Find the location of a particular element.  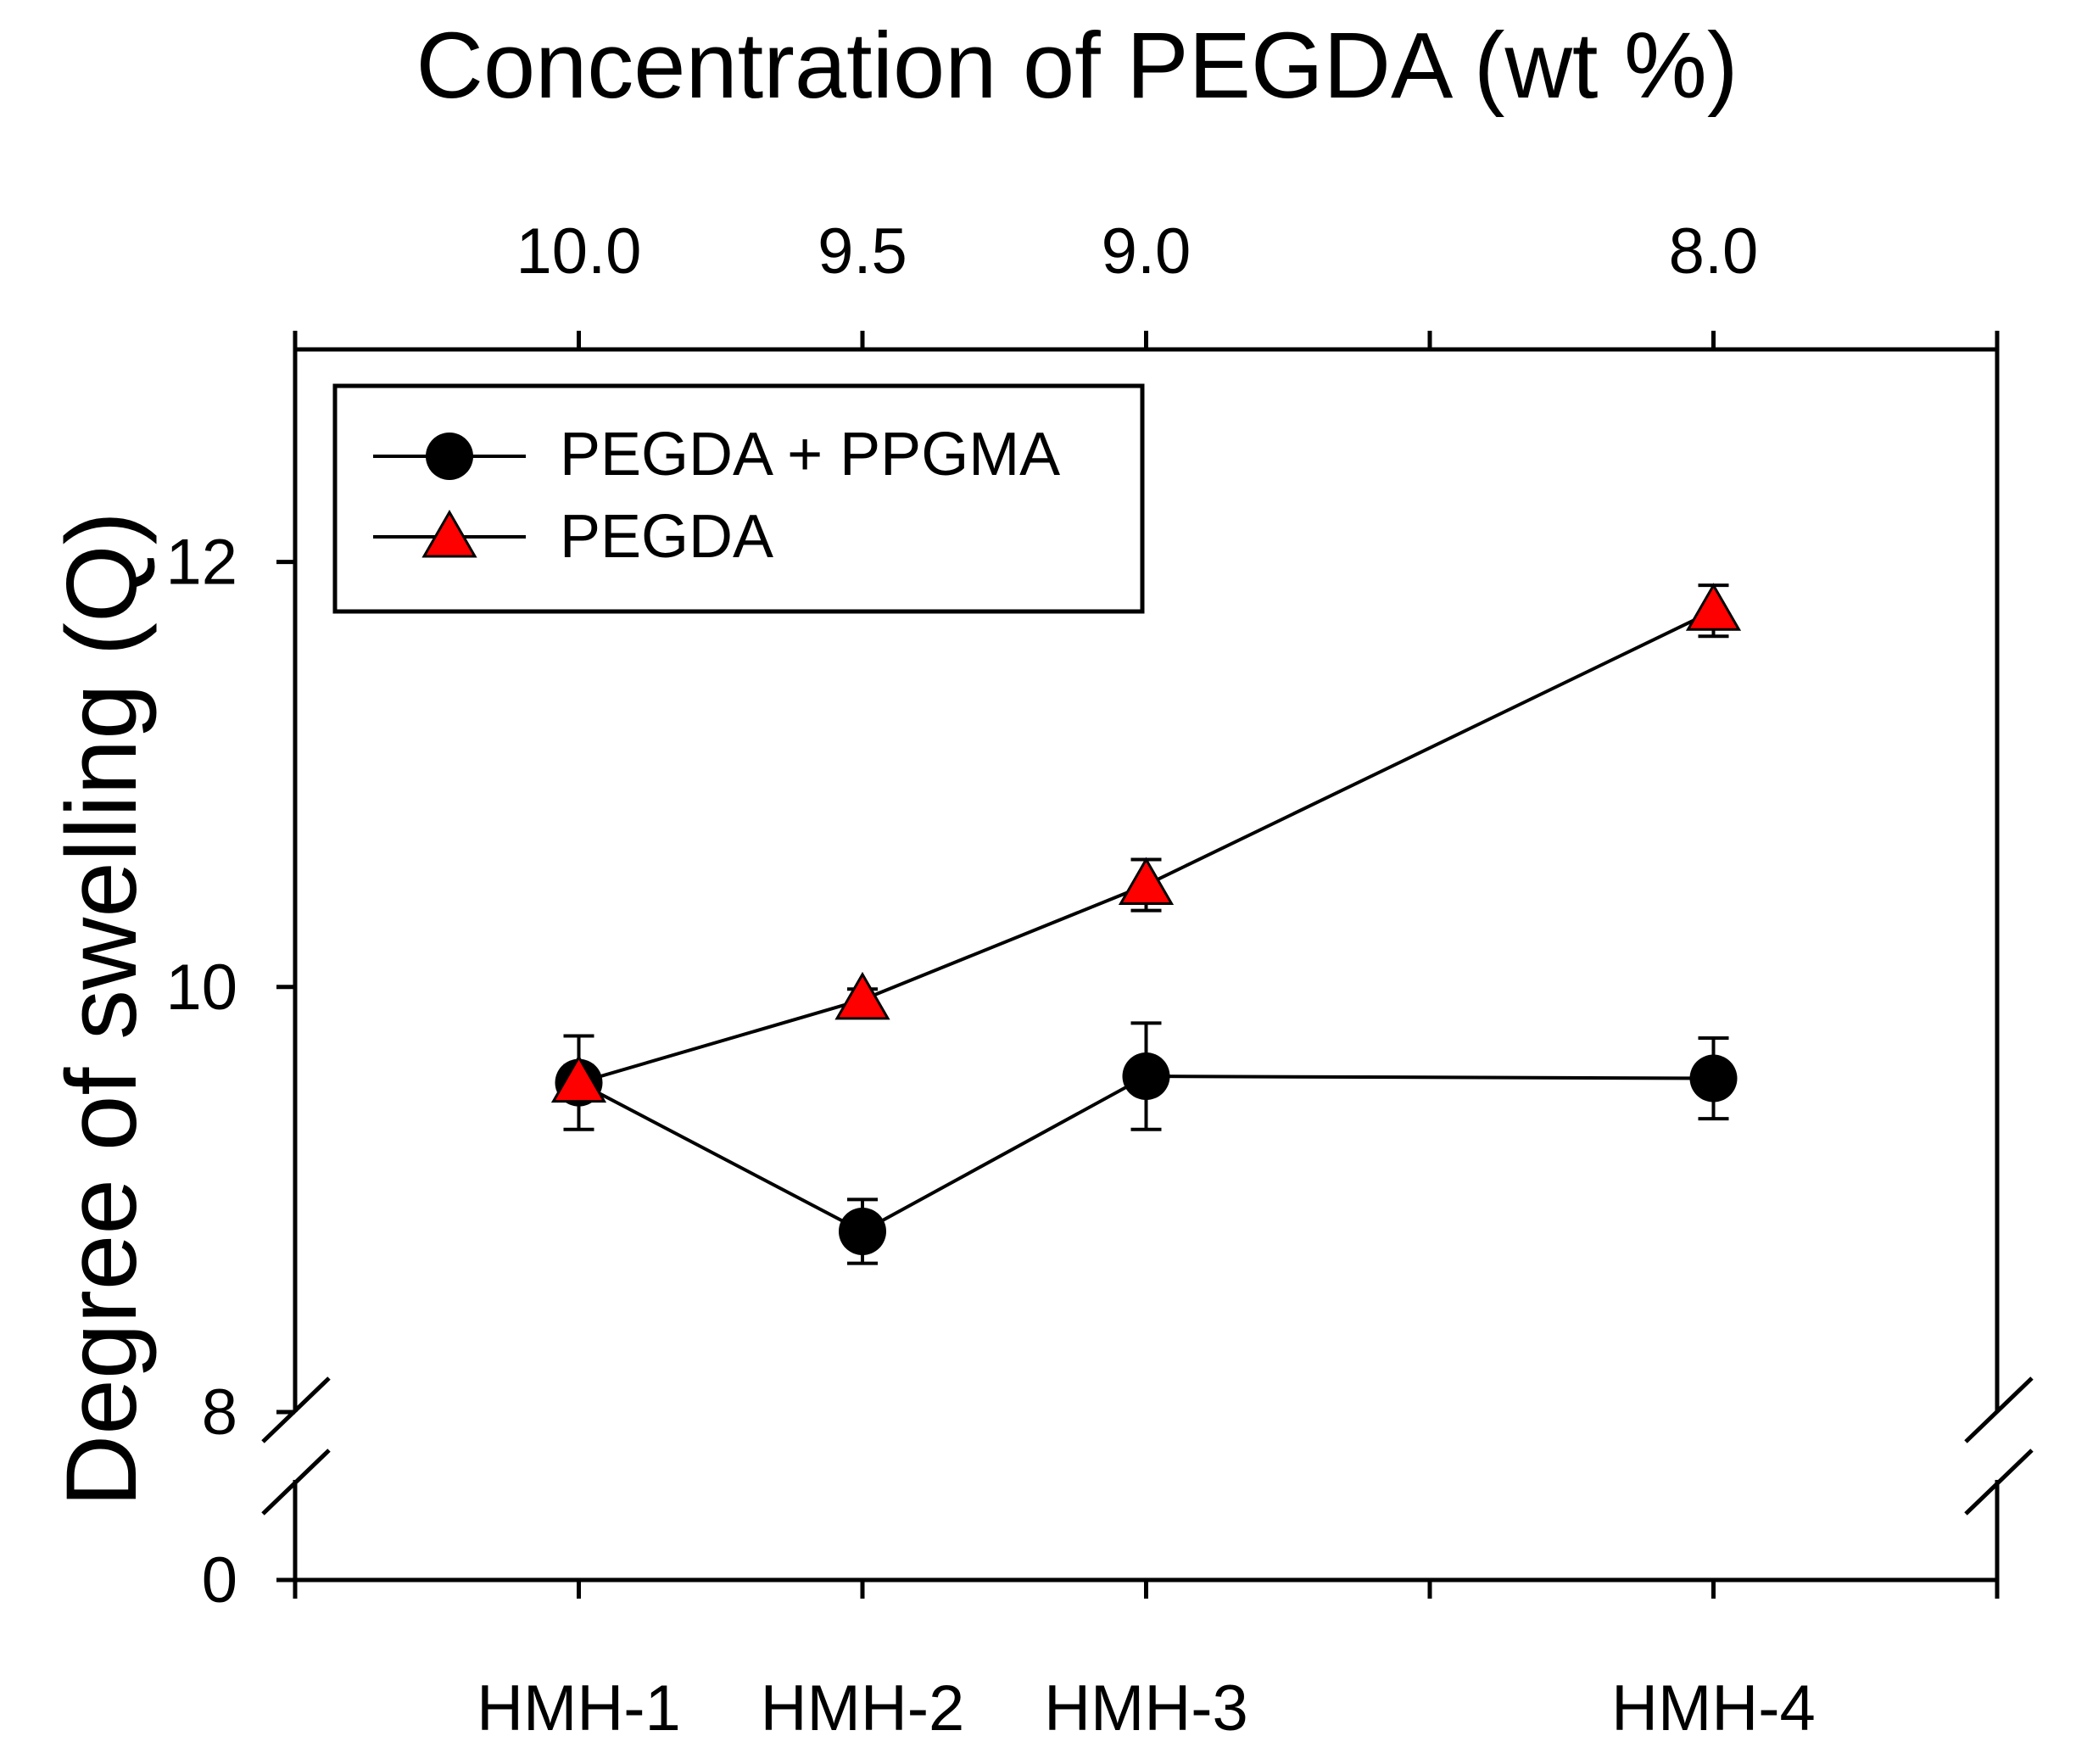

y-tick-label: 0 is located at coordinates (219, 1580).